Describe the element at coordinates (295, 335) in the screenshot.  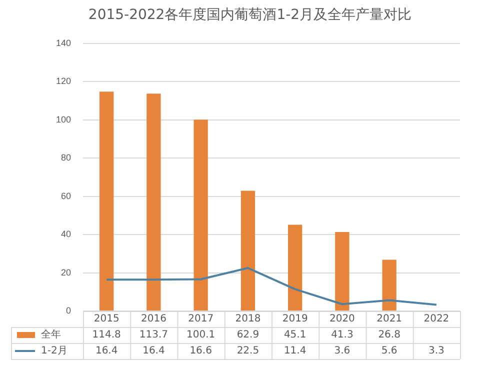
I see `data-label: 45.1` at that location.